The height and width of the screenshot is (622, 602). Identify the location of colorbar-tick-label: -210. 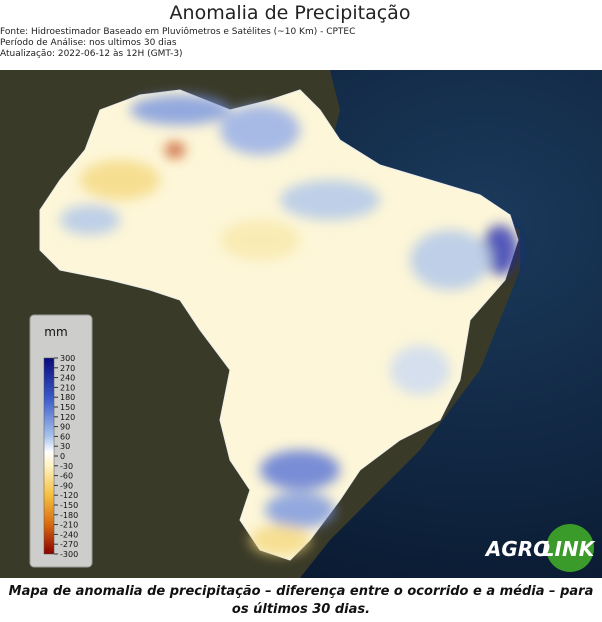
(69, 525).